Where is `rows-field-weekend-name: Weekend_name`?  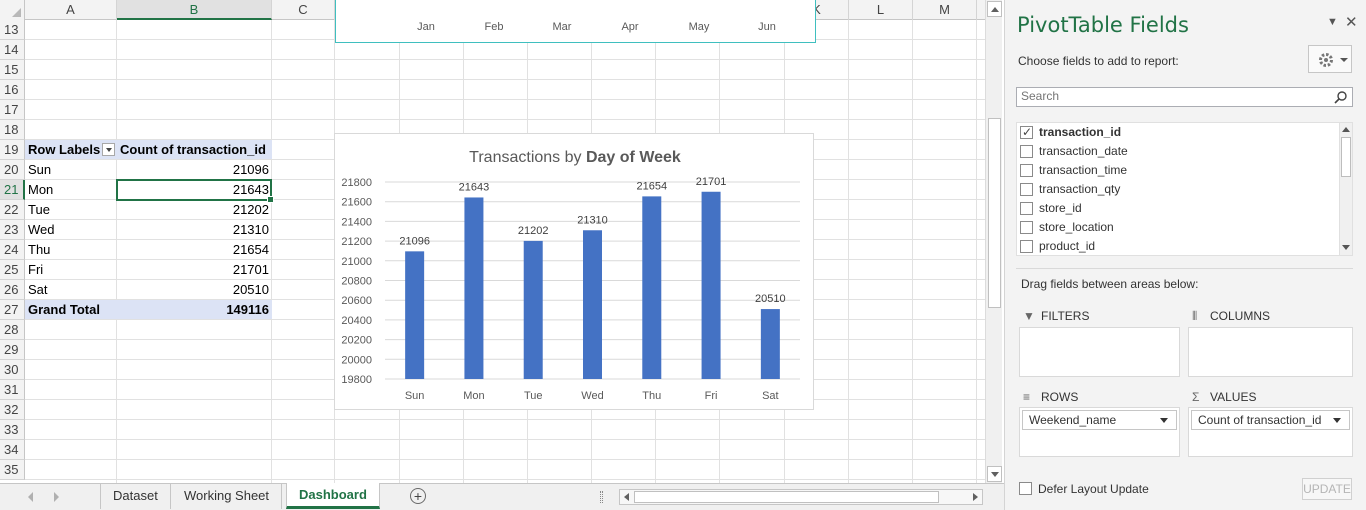 rows-field-weekend-name: Weekend_name is located at coordinates (1099, 420).